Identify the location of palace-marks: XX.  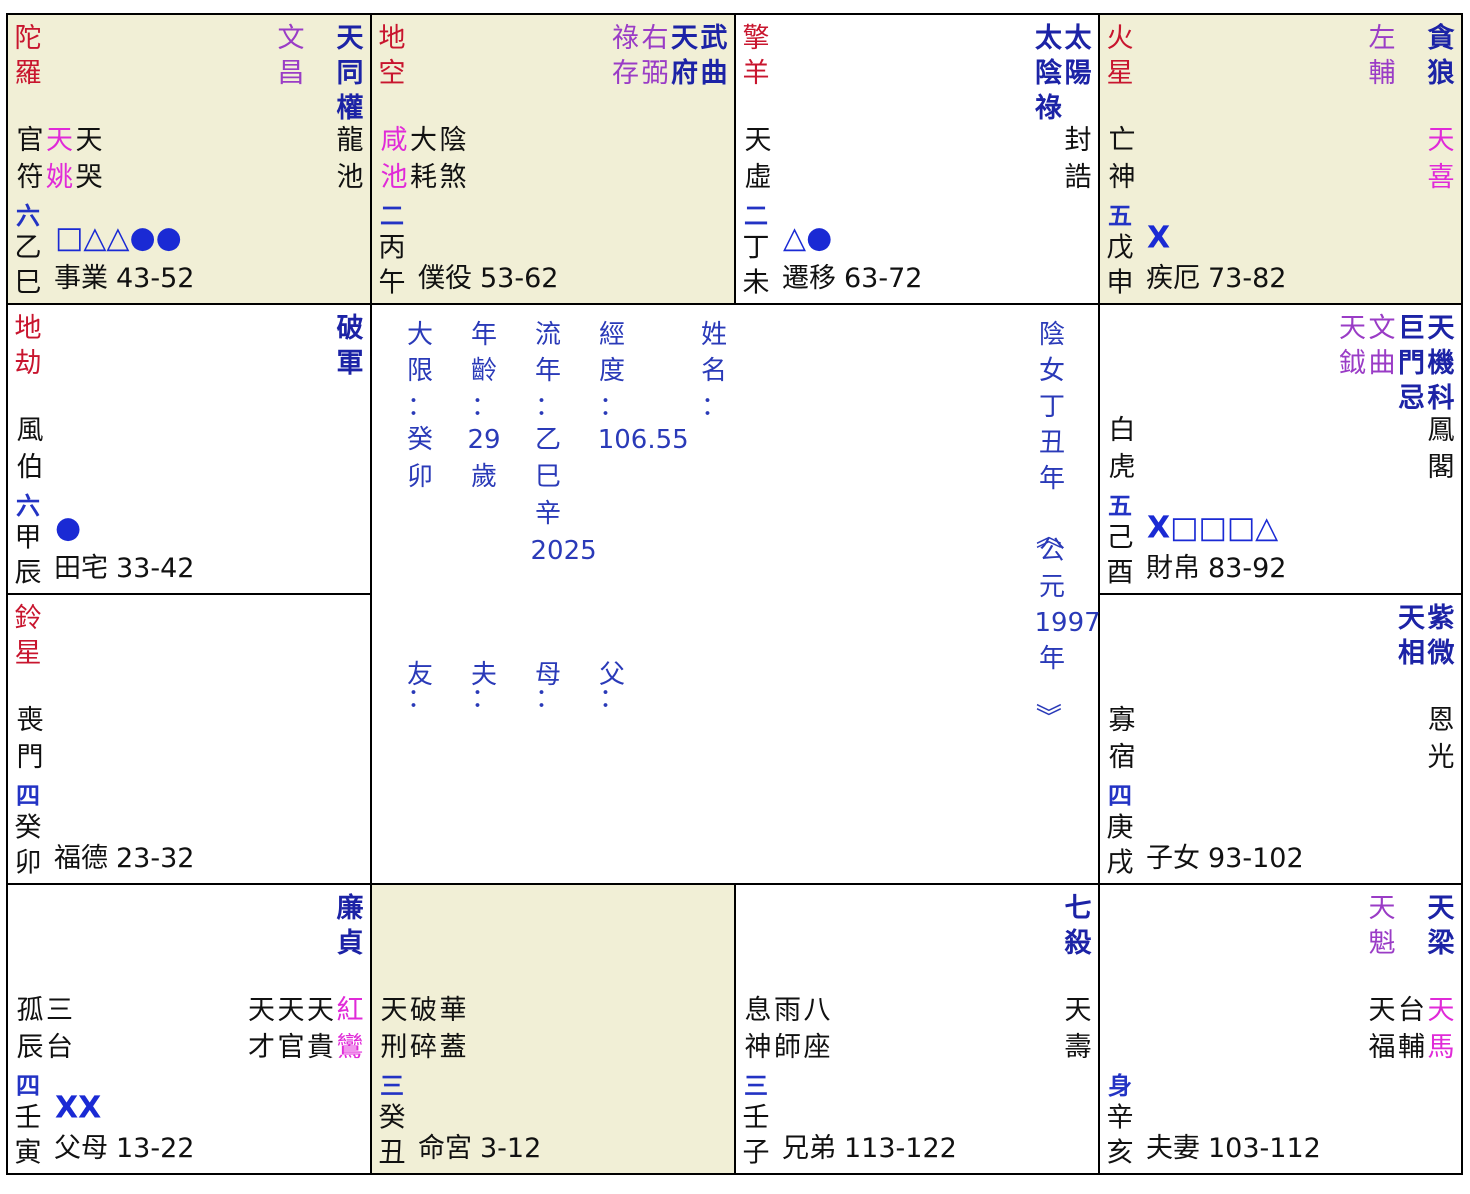
(78, 1108).